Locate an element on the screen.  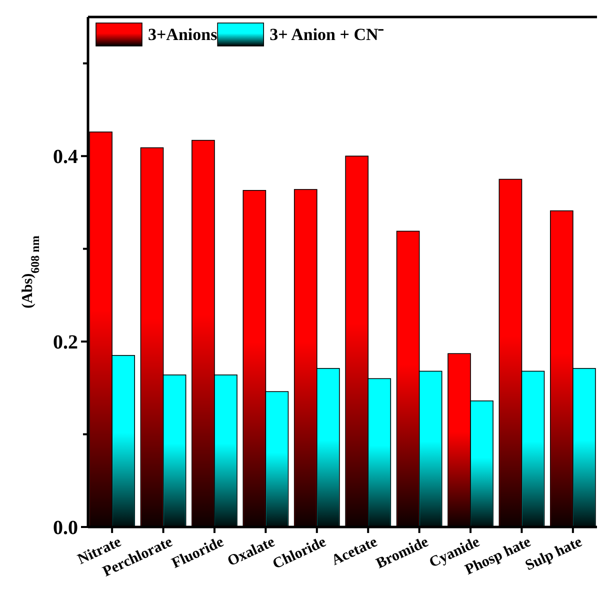
legend-label: 3+Anions is located at coordinates (183, 34).